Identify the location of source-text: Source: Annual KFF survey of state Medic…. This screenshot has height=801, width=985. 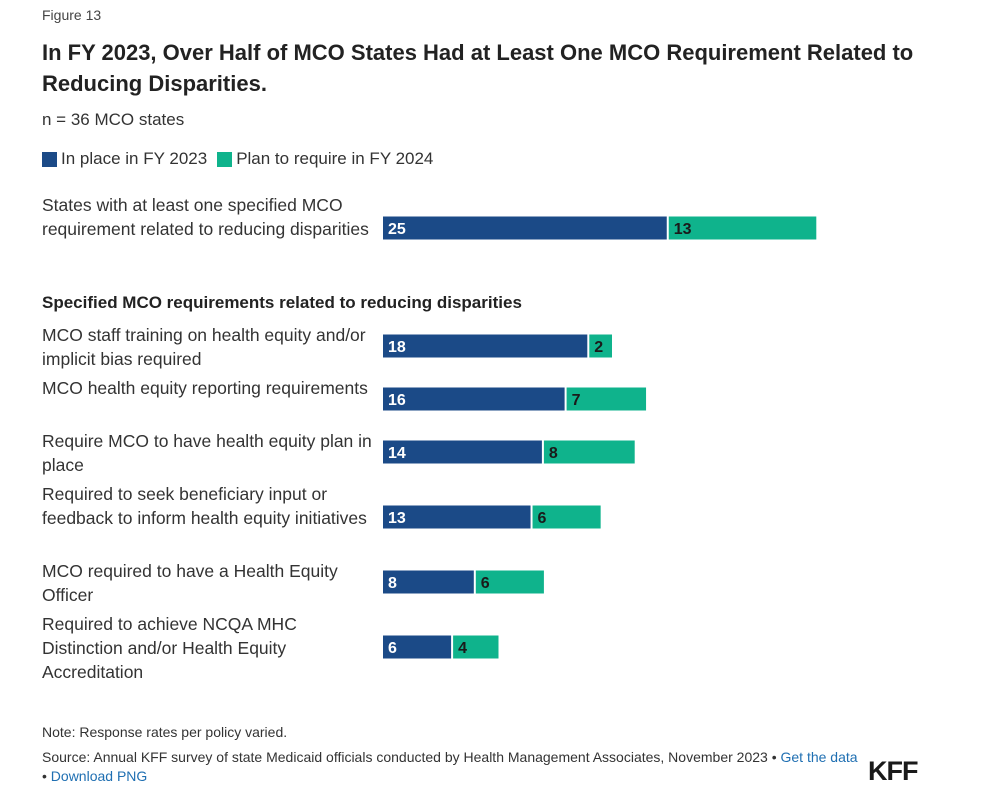
(411, 757).